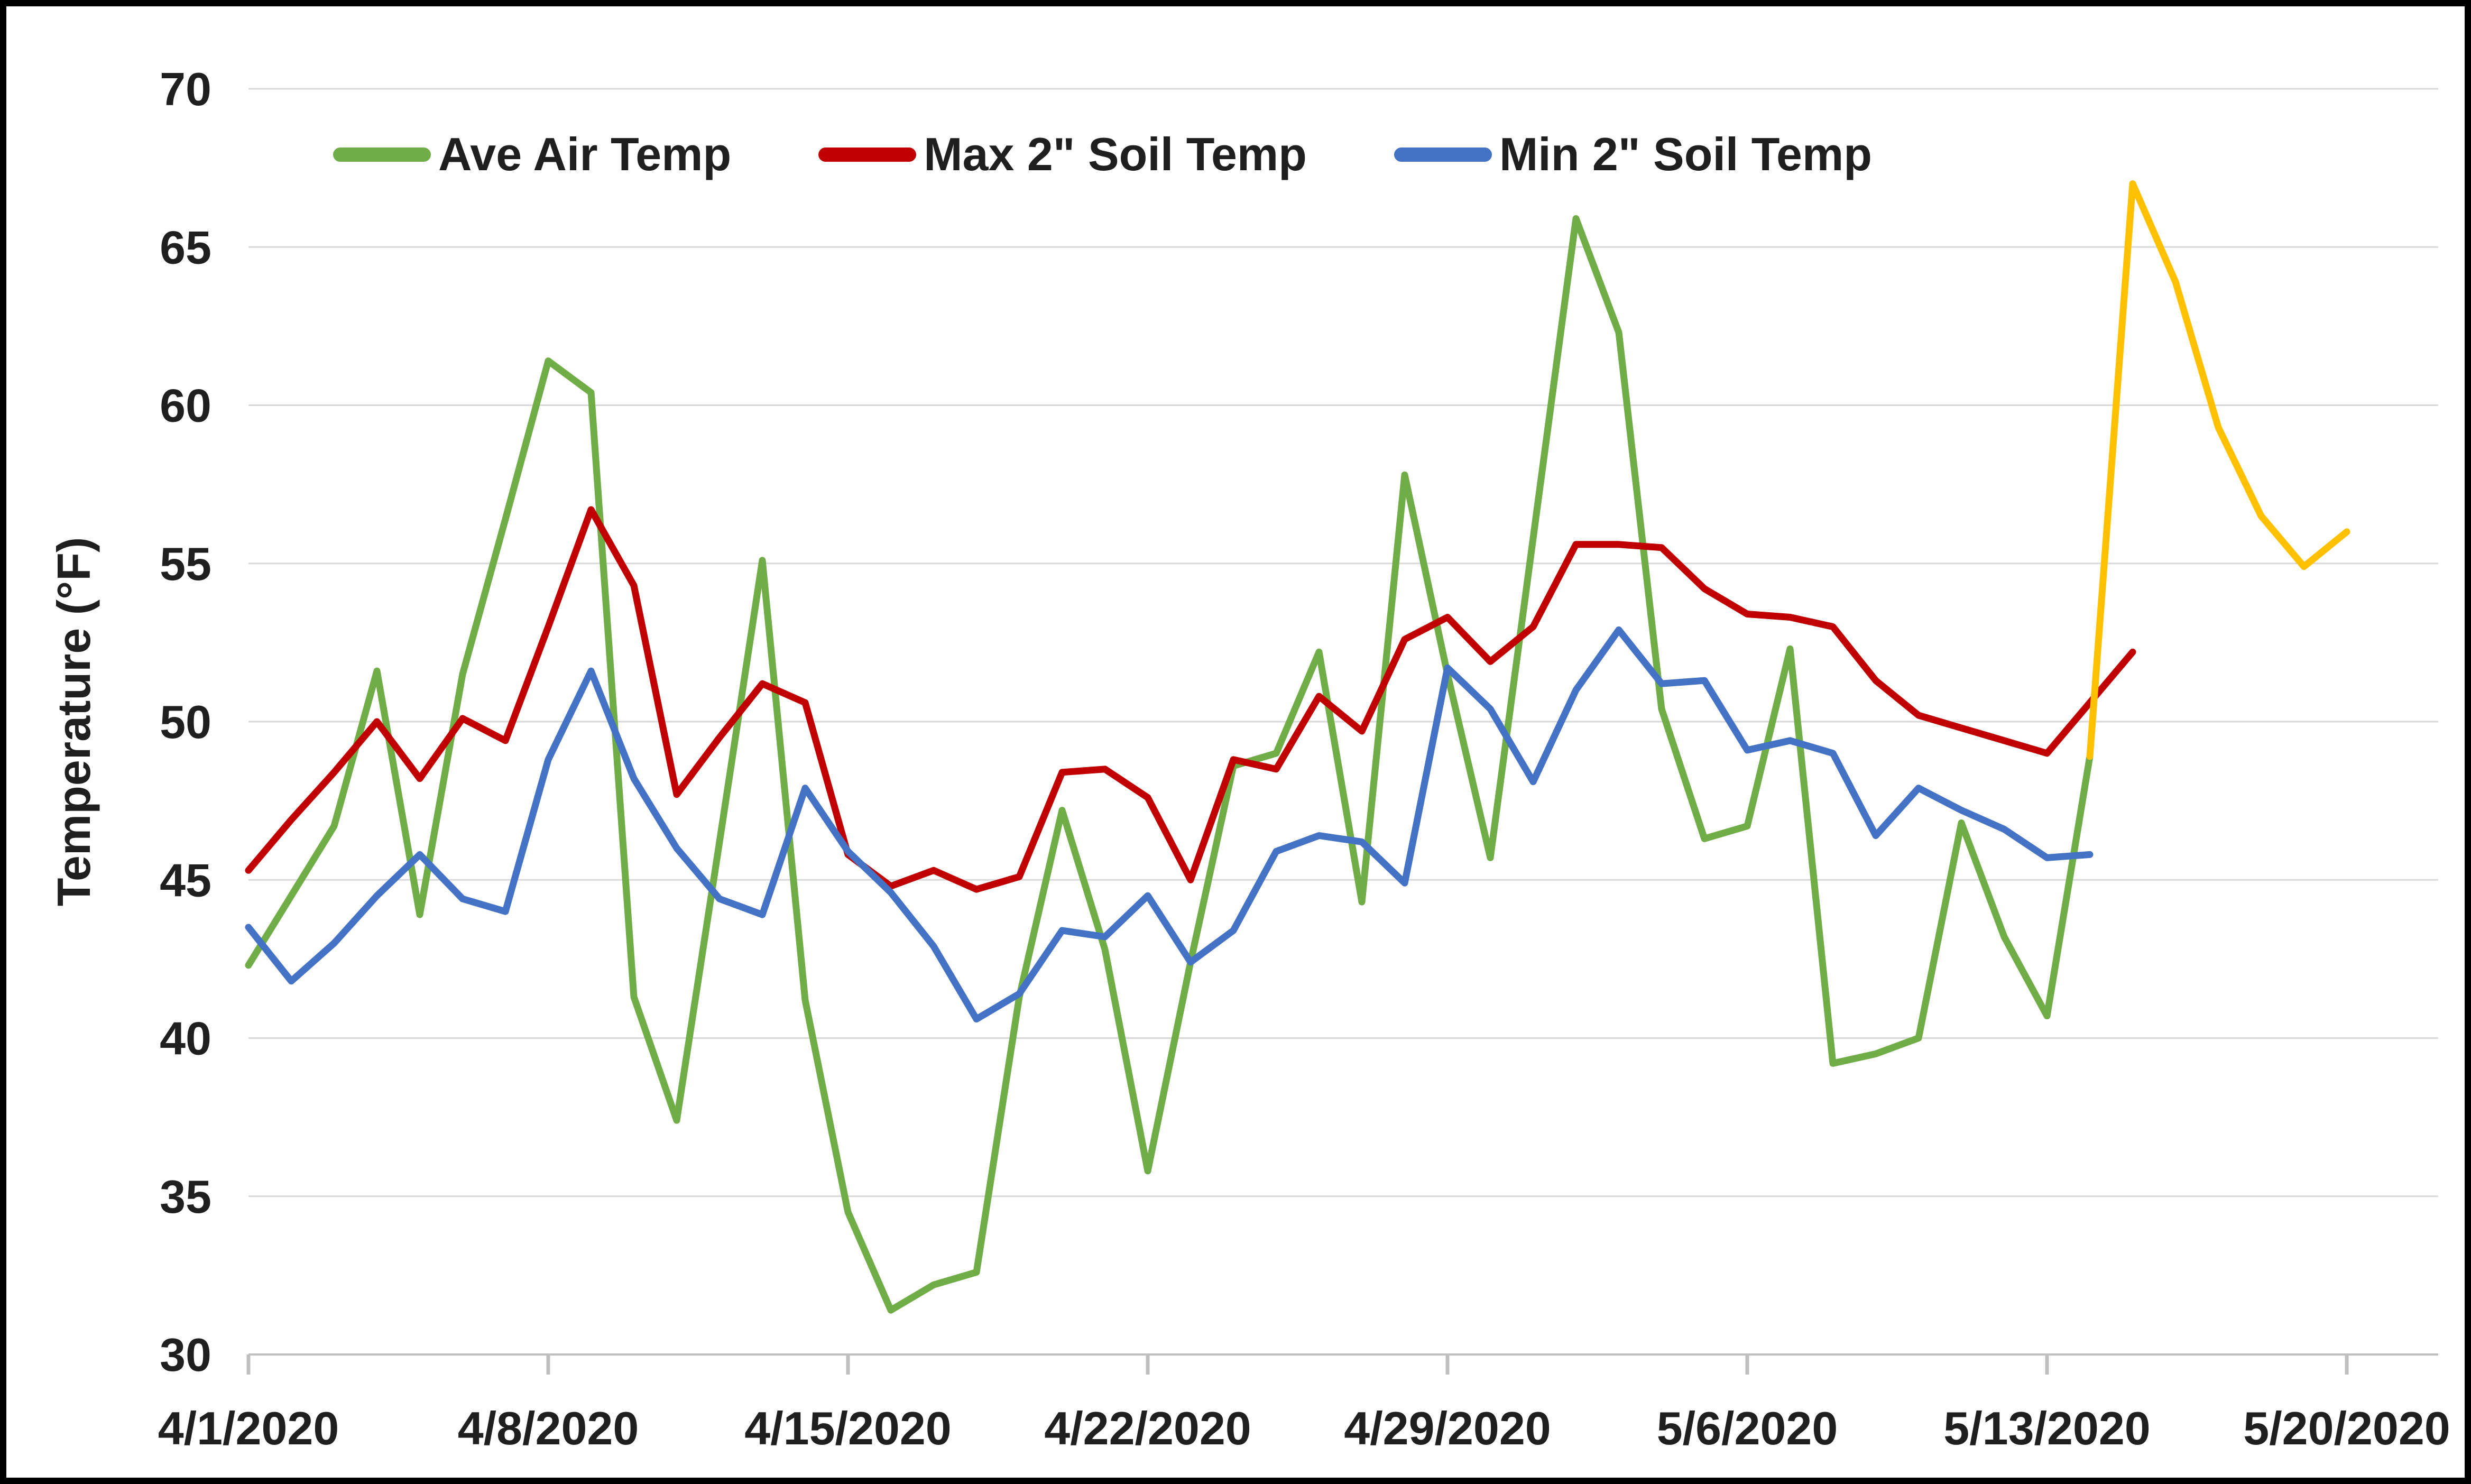 This screenshot has width=2471, height=1484. I want to click on legend-item-ave-air-temp: Ave Air Temp, so click(532, 155).